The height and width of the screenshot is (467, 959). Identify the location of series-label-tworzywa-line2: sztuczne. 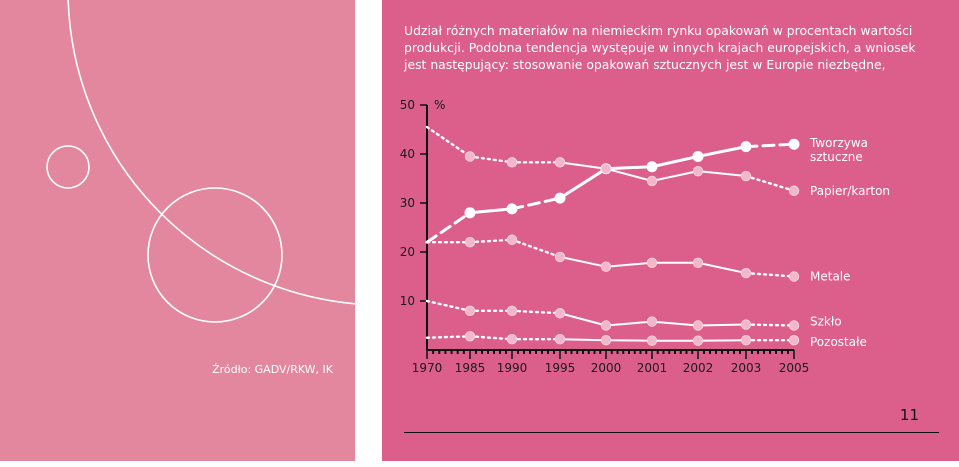
(836, 157).